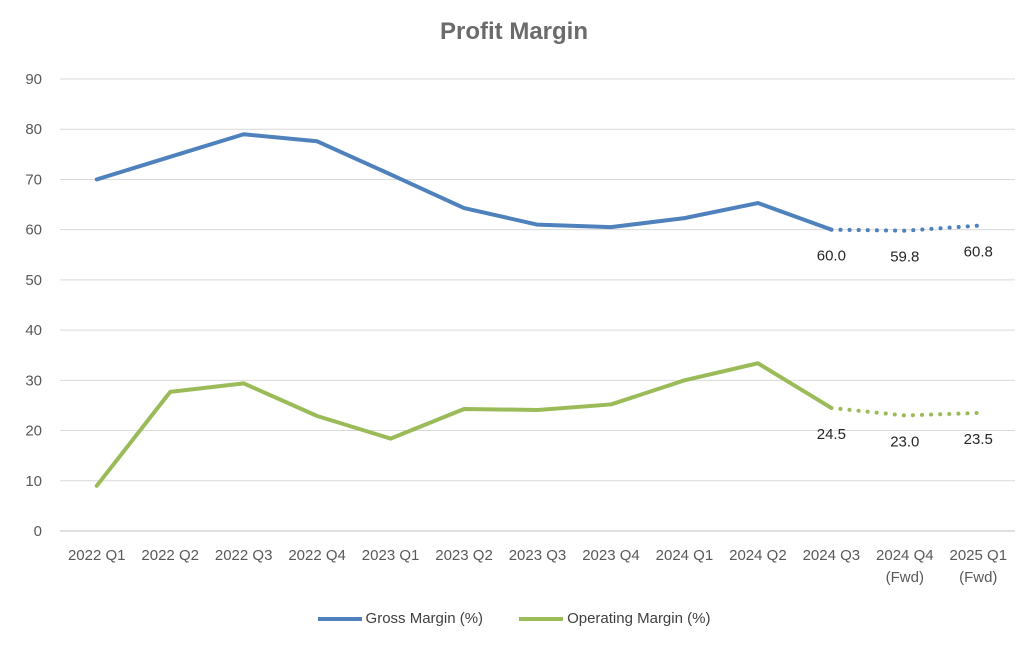 The image size is (1028, 650). What do you see at coordinates (639, 618) in the screenshot?
I see `legend-label-operating-margin: Operating Margin (%)` at bounding box center [639, 618].